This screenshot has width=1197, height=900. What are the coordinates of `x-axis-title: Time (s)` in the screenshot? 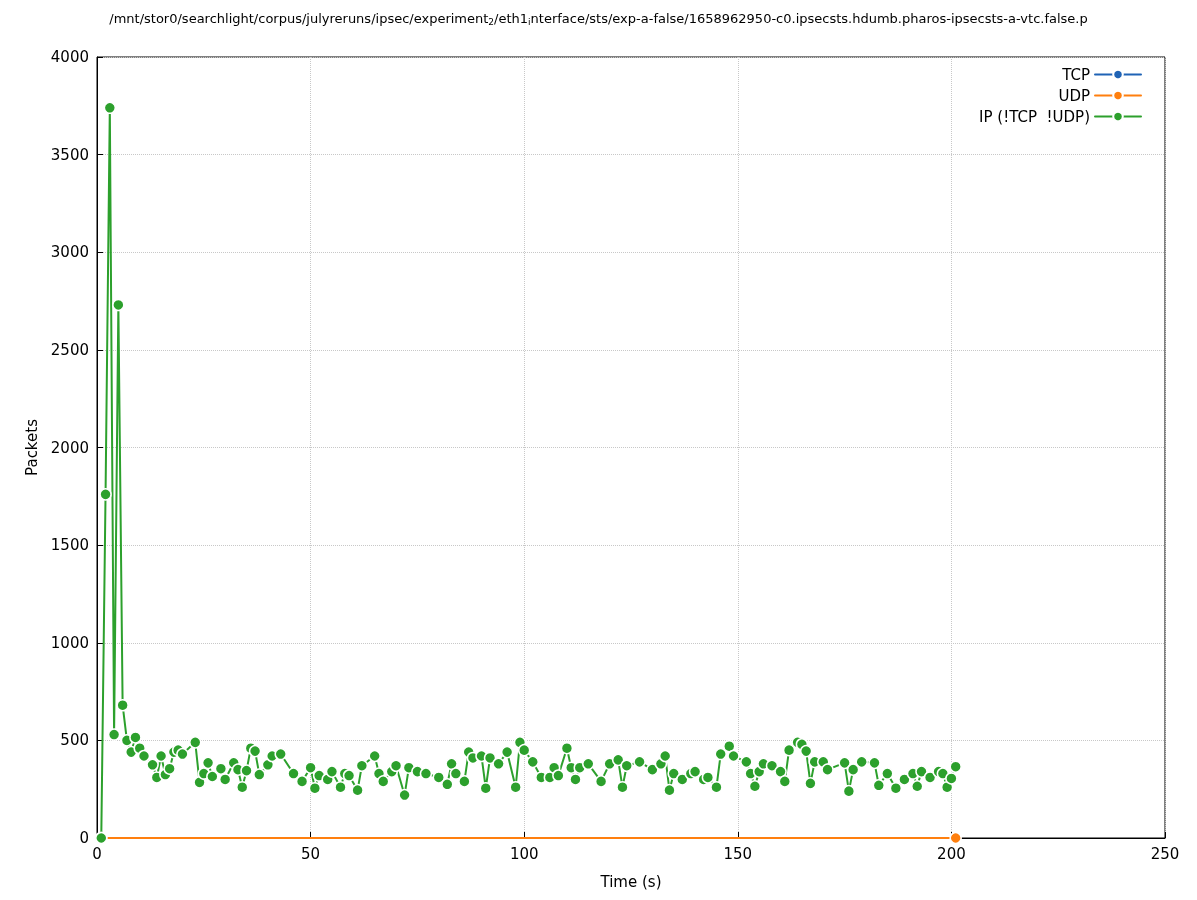 It's located at (630, 881).